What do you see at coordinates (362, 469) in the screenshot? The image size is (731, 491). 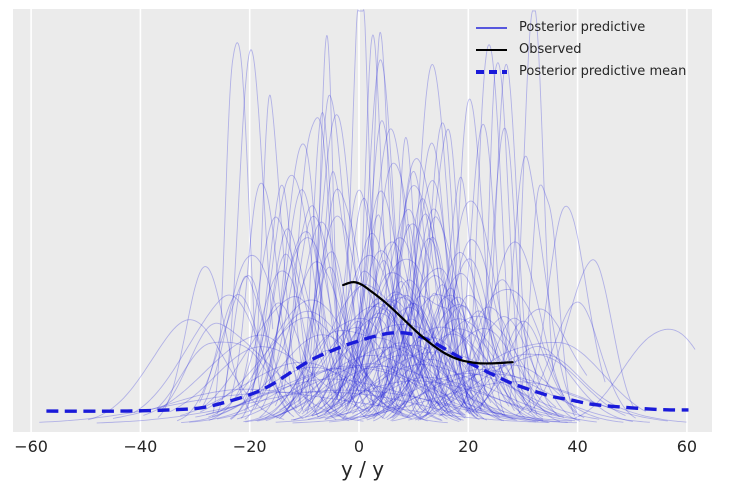 I see `x-axis-label: y / y` at bounding box center [362, 469].